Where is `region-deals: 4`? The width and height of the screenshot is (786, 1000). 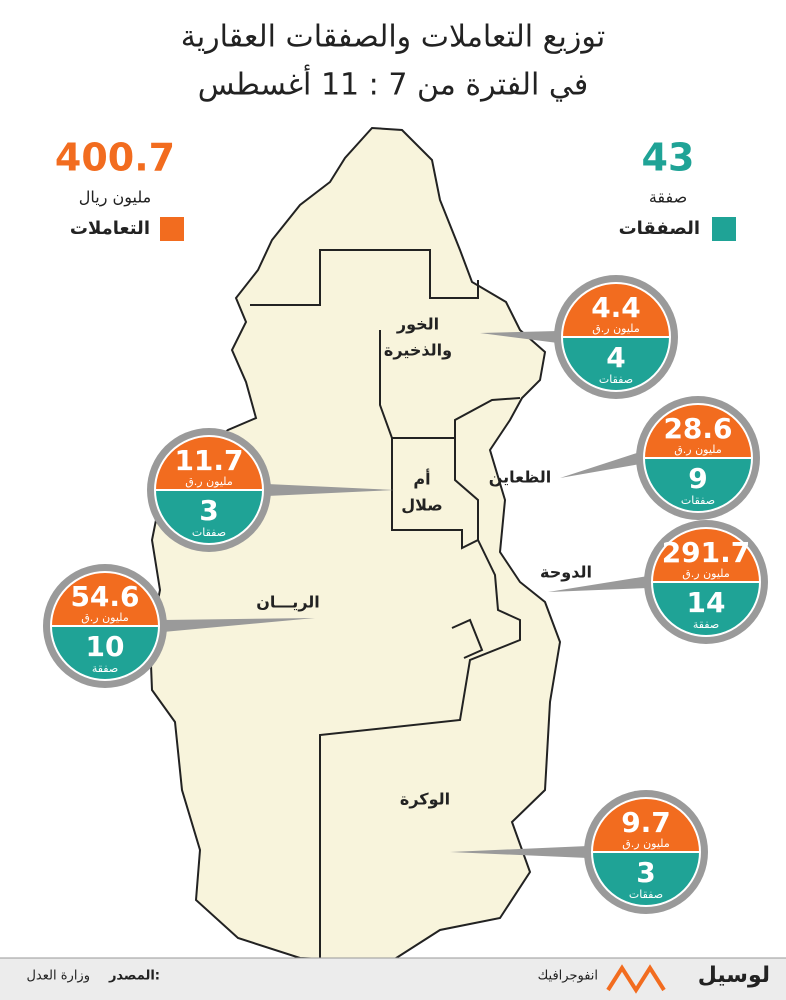
region-deals: 4 is located at coordinates (615, 357).